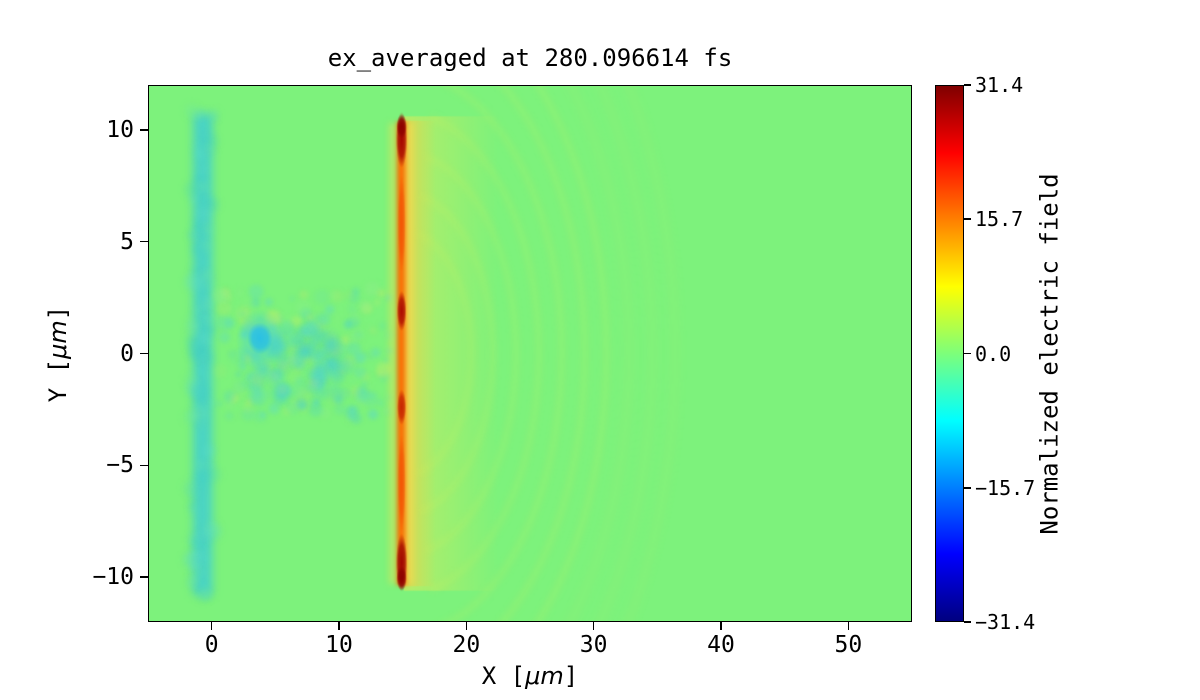 Image resolution: width=1200 pixels, height=700 pixels. I want to click on x-axis-label-close: ], so click(571, 676).